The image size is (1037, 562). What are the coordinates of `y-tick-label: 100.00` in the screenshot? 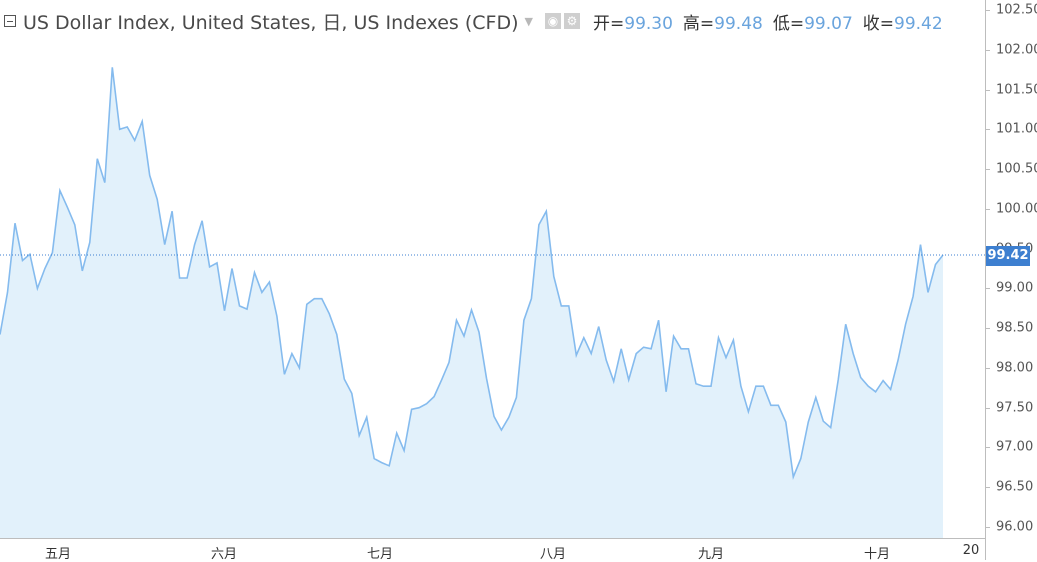 It's located at (1016, 209).